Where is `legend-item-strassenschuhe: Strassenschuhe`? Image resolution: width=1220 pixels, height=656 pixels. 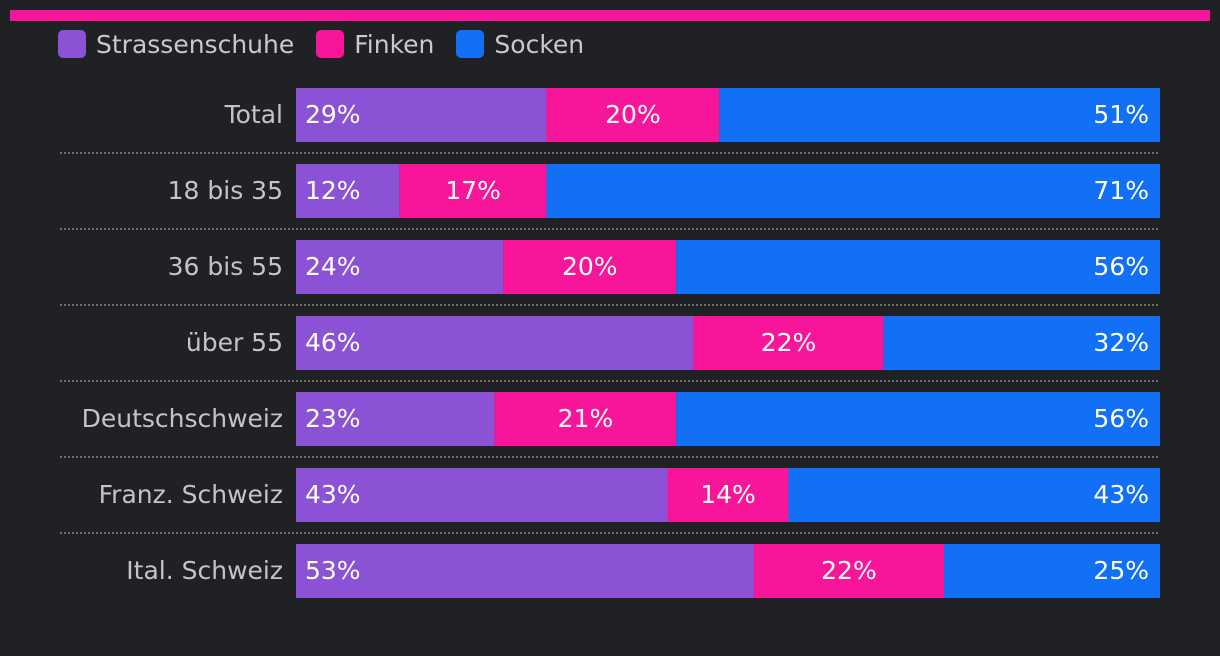
legend-item-strassenschuhe: Strassenschuhe is located at coordinates (176, 44).